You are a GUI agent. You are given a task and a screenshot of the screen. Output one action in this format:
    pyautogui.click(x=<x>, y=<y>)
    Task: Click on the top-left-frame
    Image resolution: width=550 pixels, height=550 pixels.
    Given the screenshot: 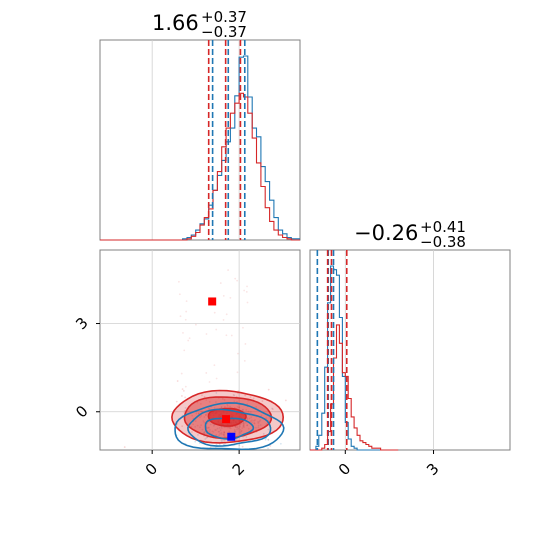 What is the action you would take?
    pyautogui.click(x=200, y=140)
    